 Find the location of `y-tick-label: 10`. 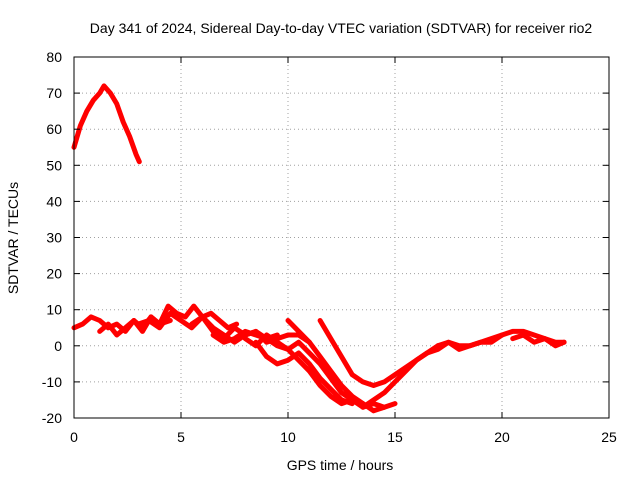

y-tick-label: 10 is located at coordinates (54, 310).